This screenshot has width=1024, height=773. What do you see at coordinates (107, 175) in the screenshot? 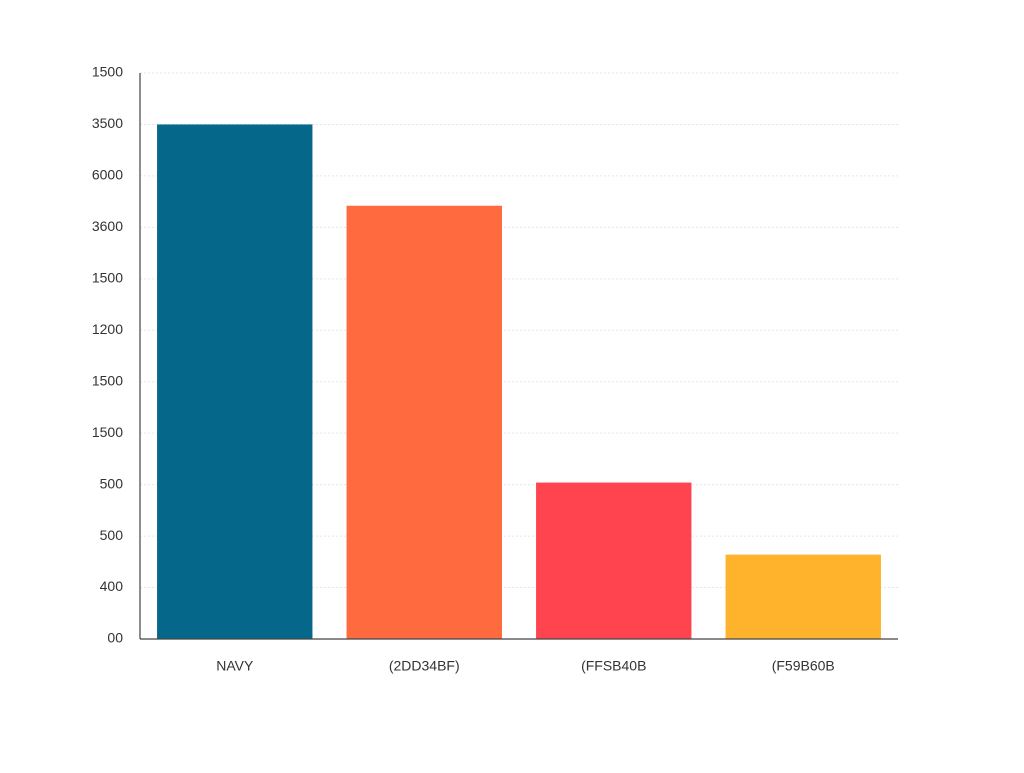
I see `y-tick-label: 6000` at bounding box center [107, 175].